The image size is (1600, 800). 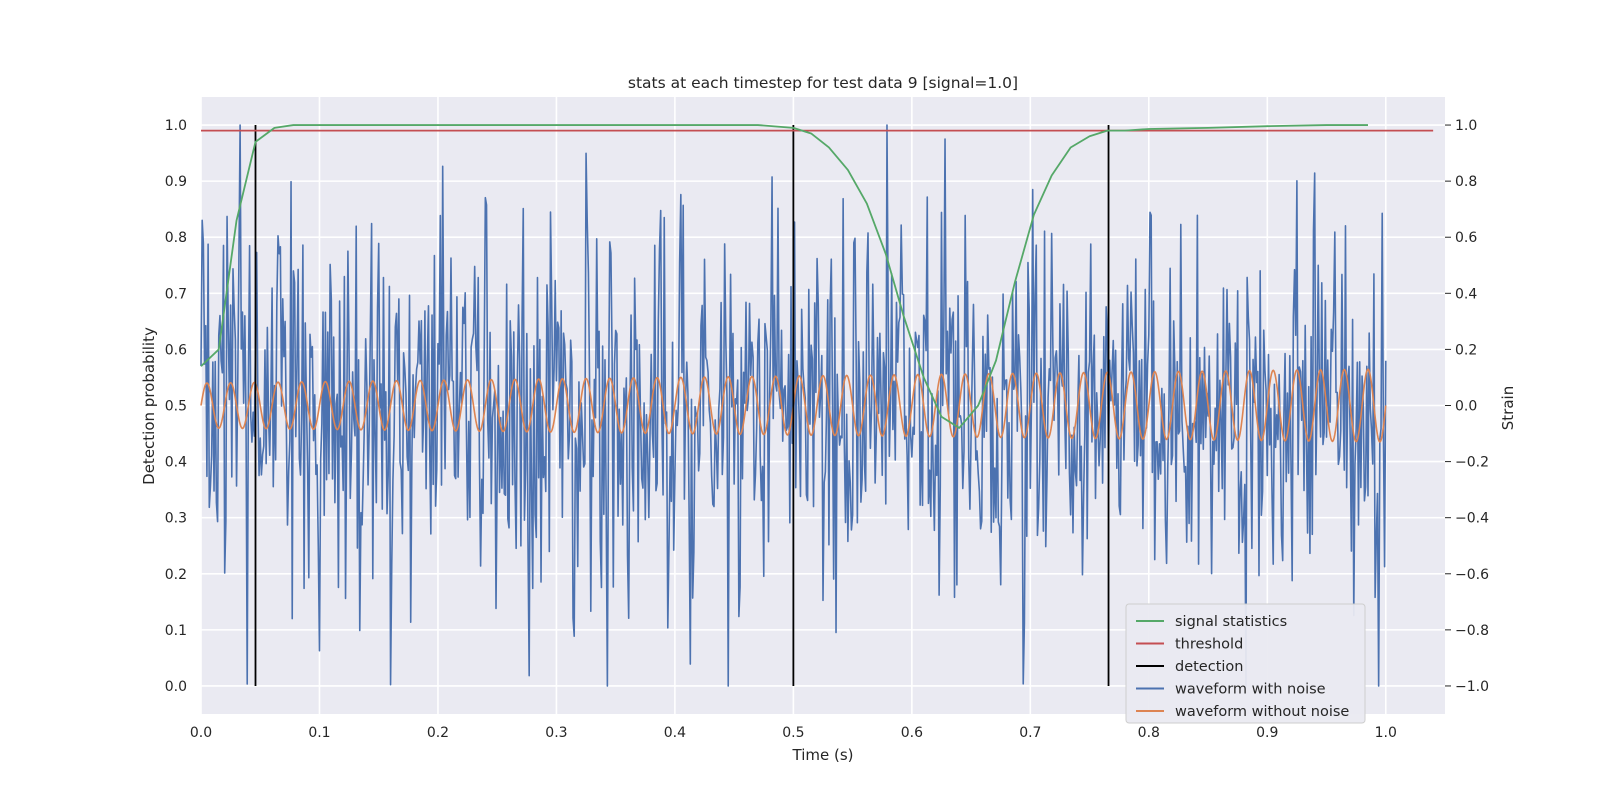 What do you see at coordinates (1472, 575) in the screenshot?
I see `y2-tick-label: −0.6` at bounding box center [1472, 575].